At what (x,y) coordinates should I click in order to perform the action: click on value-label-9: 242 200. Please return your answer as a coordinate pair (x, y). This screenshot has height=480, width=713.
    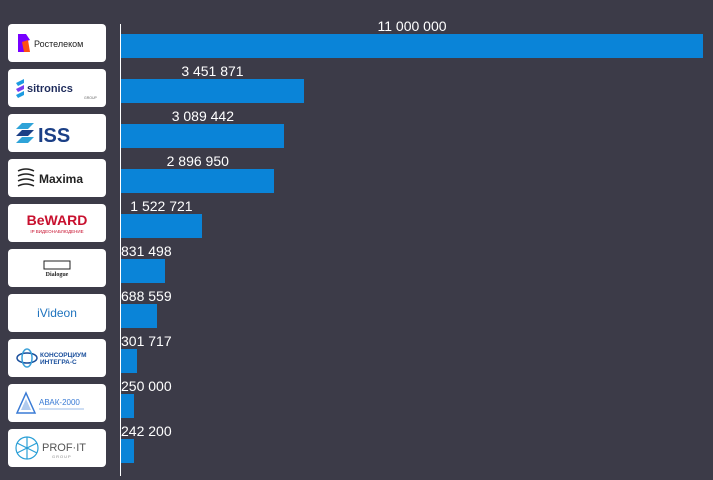
    Looking at the image, I should click on (146, 431).